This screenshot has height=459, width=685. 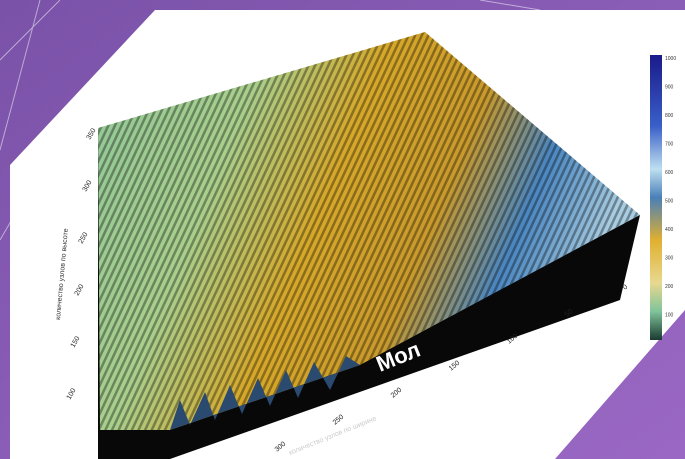 What do you see at coordinates (670, 59) in the screenshot?
I see `colorbar-tick-label: 1000` at bounding box center [670, 59].